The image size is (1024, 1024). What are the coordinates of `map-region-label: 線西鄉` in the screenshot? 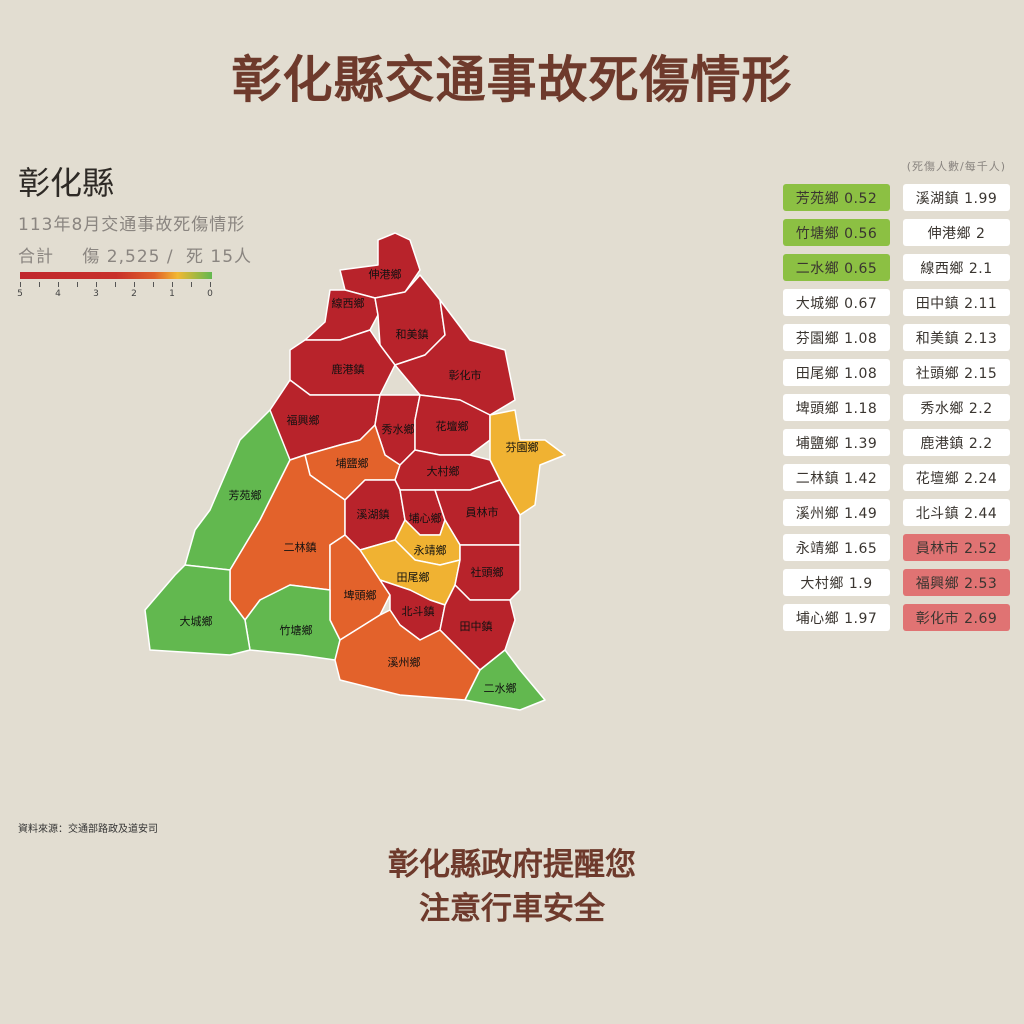 It's located at (348, 303).